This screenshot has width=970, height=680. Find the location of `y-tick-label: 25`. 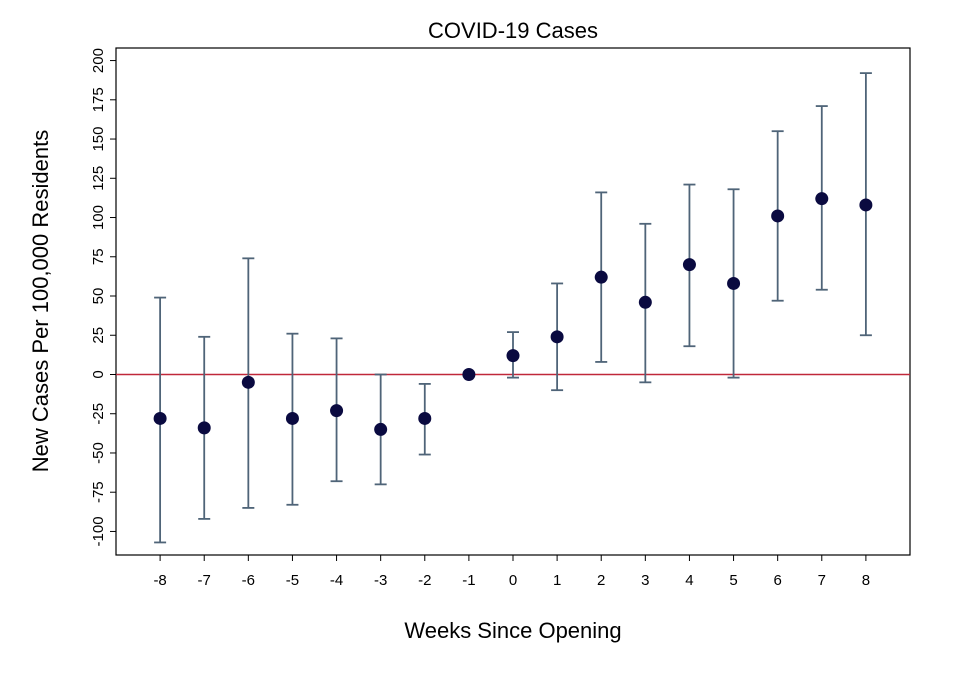

y-tick-label: 25 is located at coordinates (98, 335).